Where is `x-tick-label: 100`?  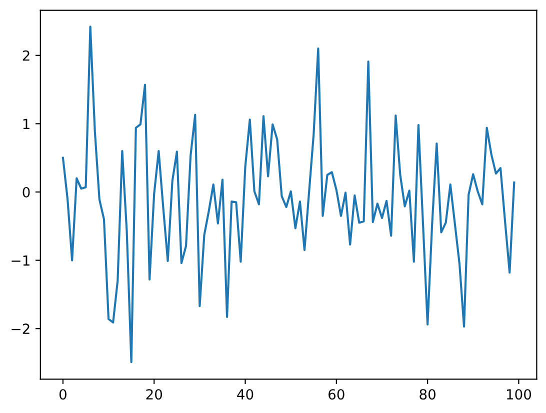
x-tick-label: 100 is located at coordinates (519, 394).